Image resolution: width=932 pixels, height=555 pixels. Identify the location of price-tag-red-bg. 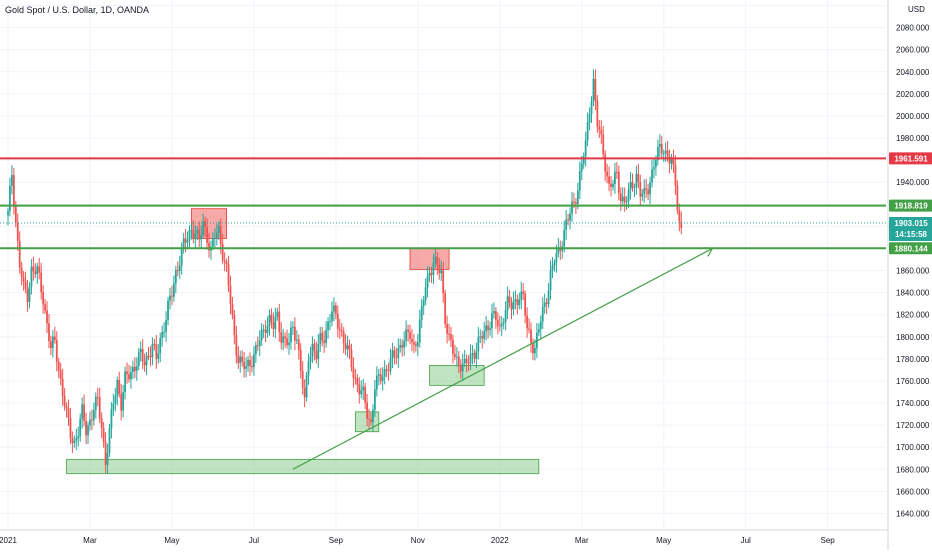
(910, 158).